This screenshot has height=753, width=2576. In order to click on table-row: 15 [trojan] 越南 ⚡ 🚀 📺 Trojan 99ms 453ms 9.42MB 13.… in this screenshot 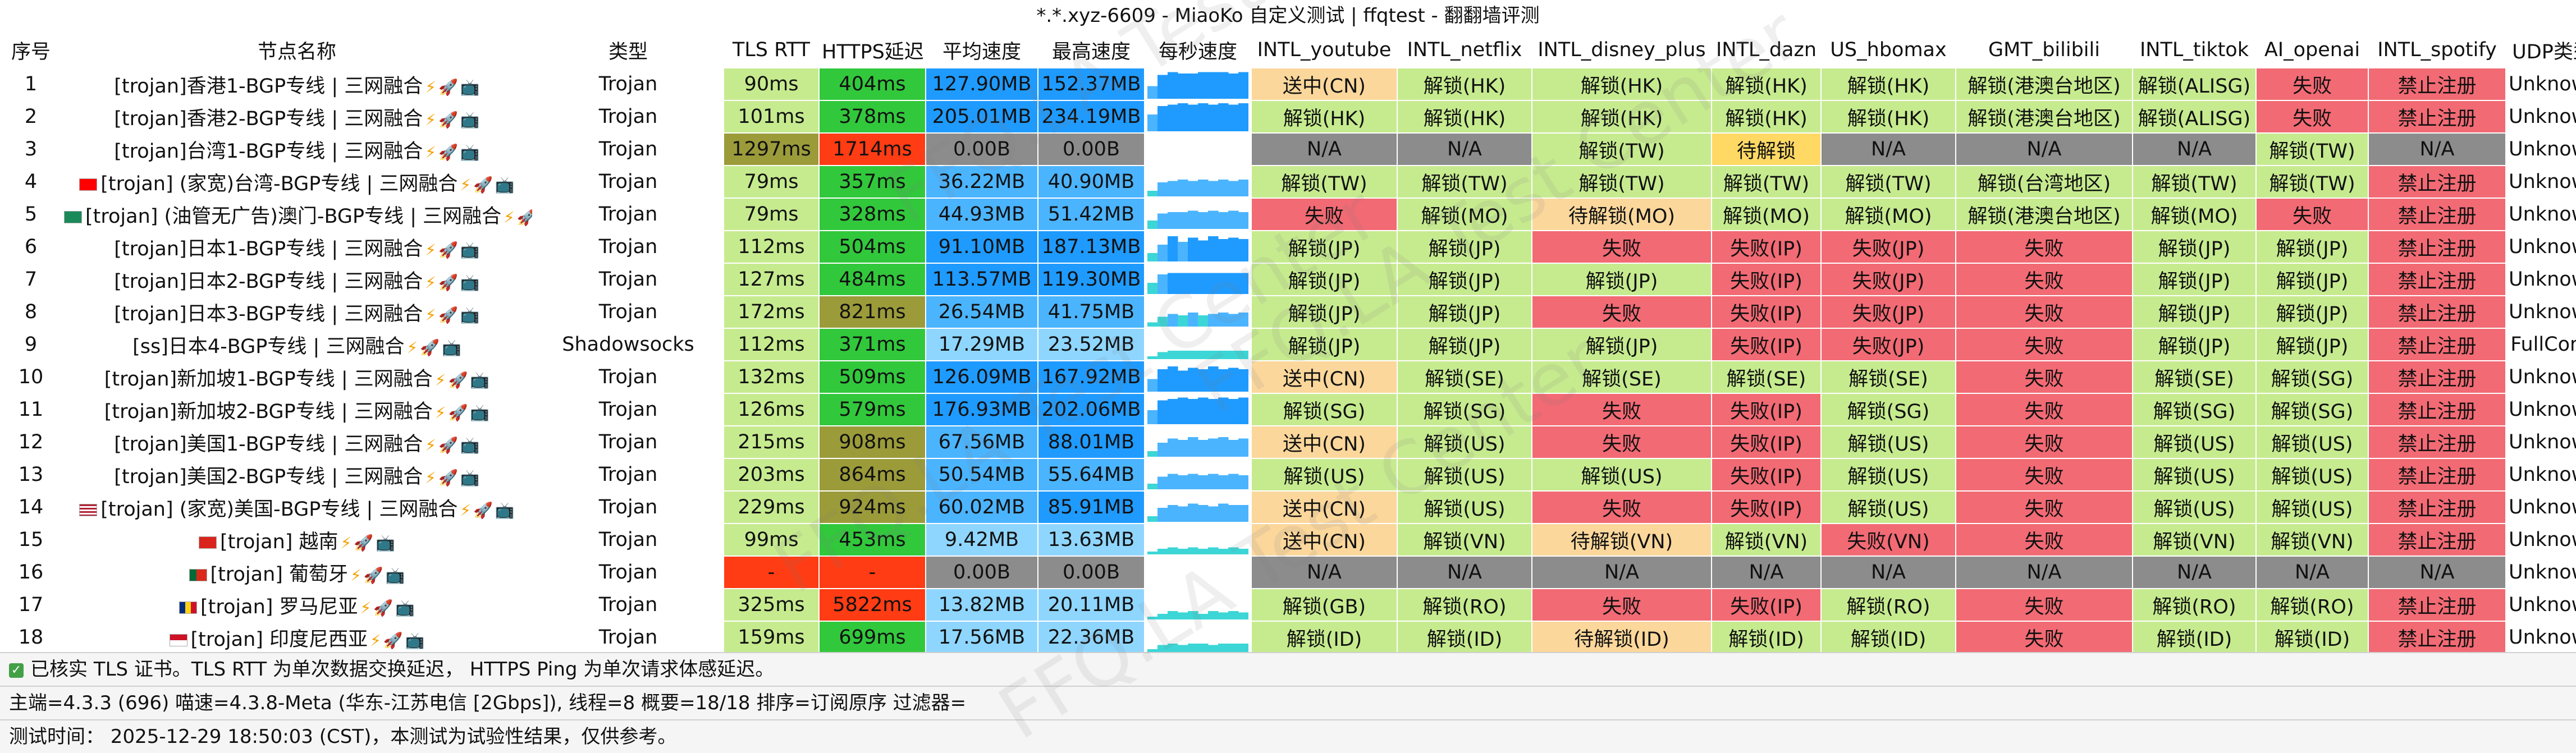, I will do `click(1288, 540)`.